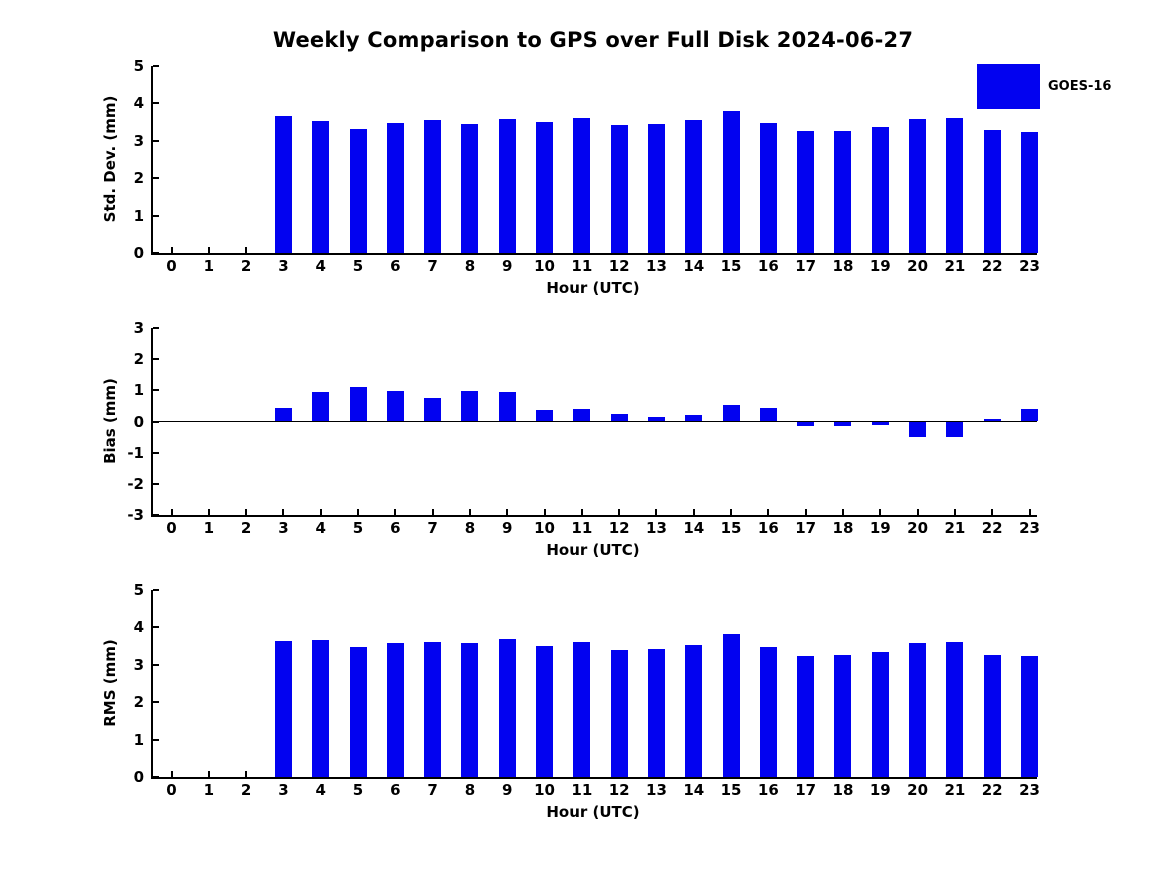 The width and height of the screenshot is (1167, 875). Describe the element at coordinates (880, 528) in the screenshot. I see `x-tick-label: 19` at that location.